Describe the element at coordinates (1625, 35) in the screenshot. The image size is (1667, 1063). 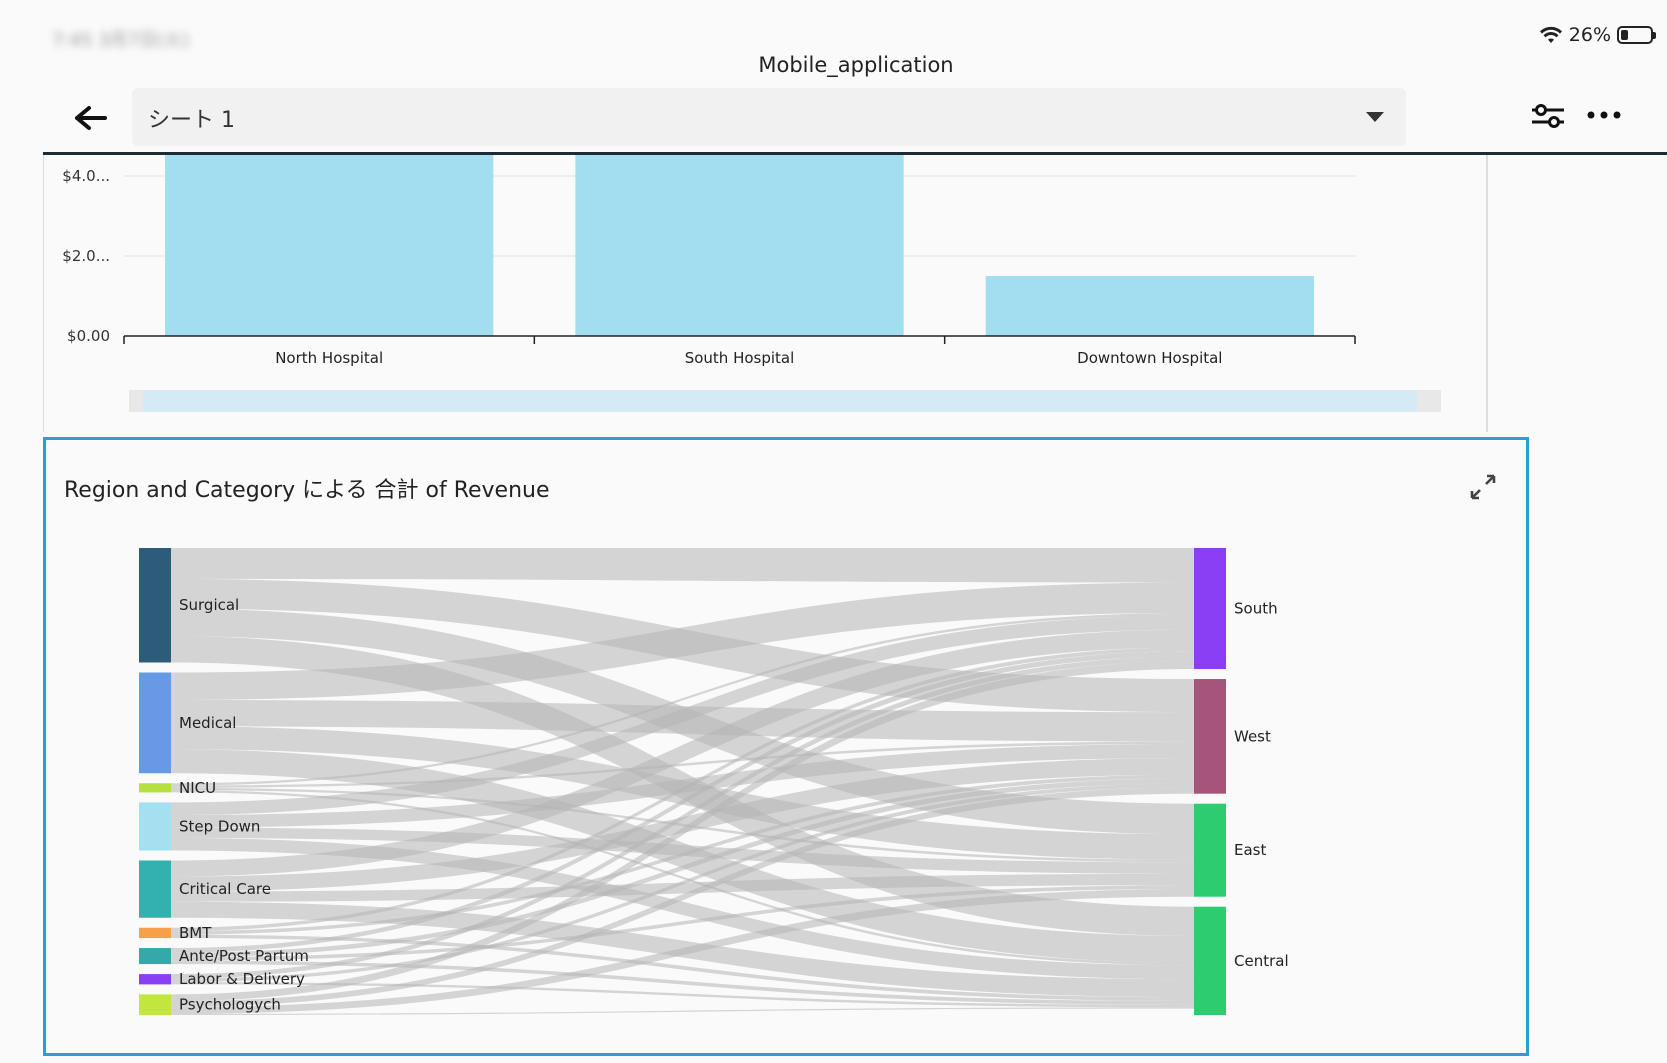
I see `battery-level` at that location.